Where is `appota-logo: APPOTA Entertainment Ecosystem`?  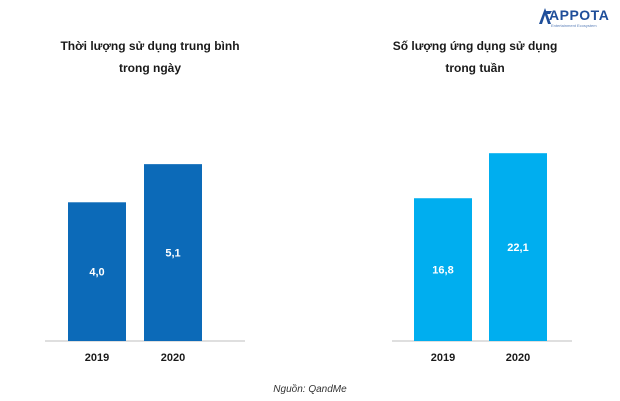 appota-logo: APPOTA Entertainment Ecosystem is located at coordinates (577, 19).